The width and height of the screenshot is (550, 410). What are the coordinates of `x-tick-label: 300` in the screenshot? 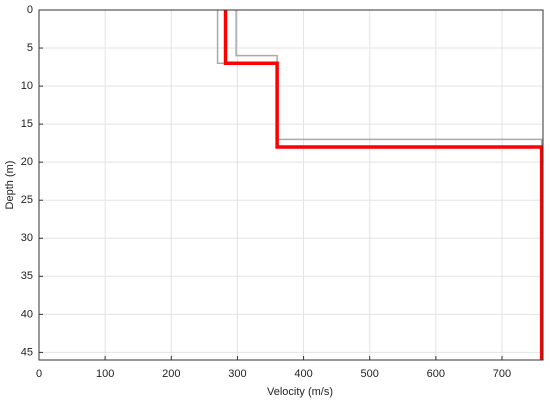 It's located at (237, 374).